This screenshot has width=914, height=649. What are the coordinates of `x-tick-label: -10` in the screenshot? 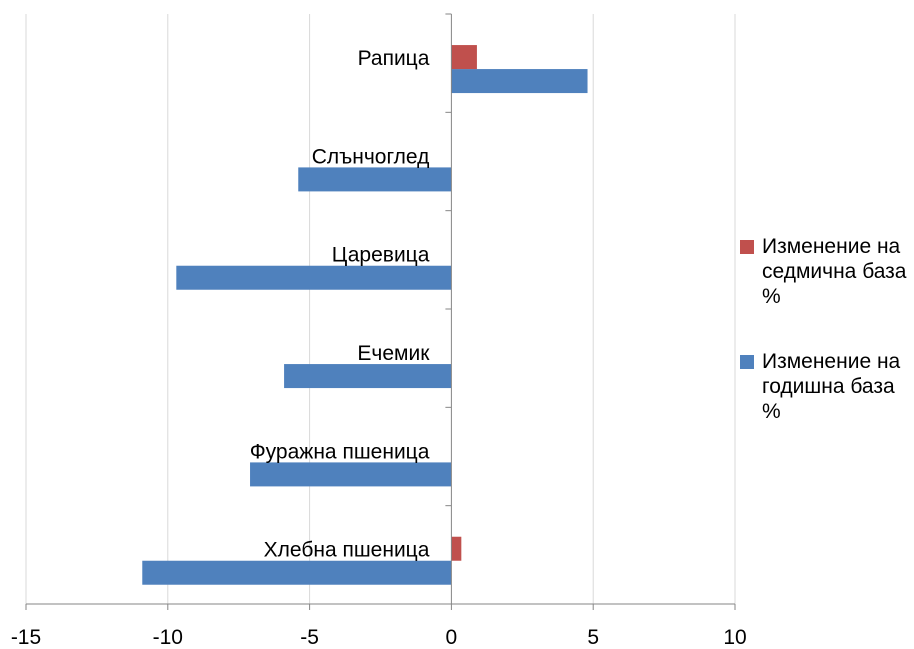 It's located at (168, 637).